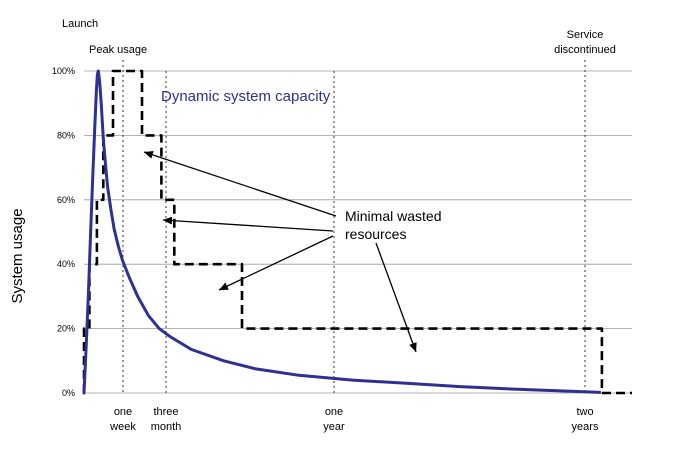 This screenshot has width=675, height=454. Describe the element at coordinates (334, 427) in the screenshot. I see `x-label-one-year-line2: year` at that location.